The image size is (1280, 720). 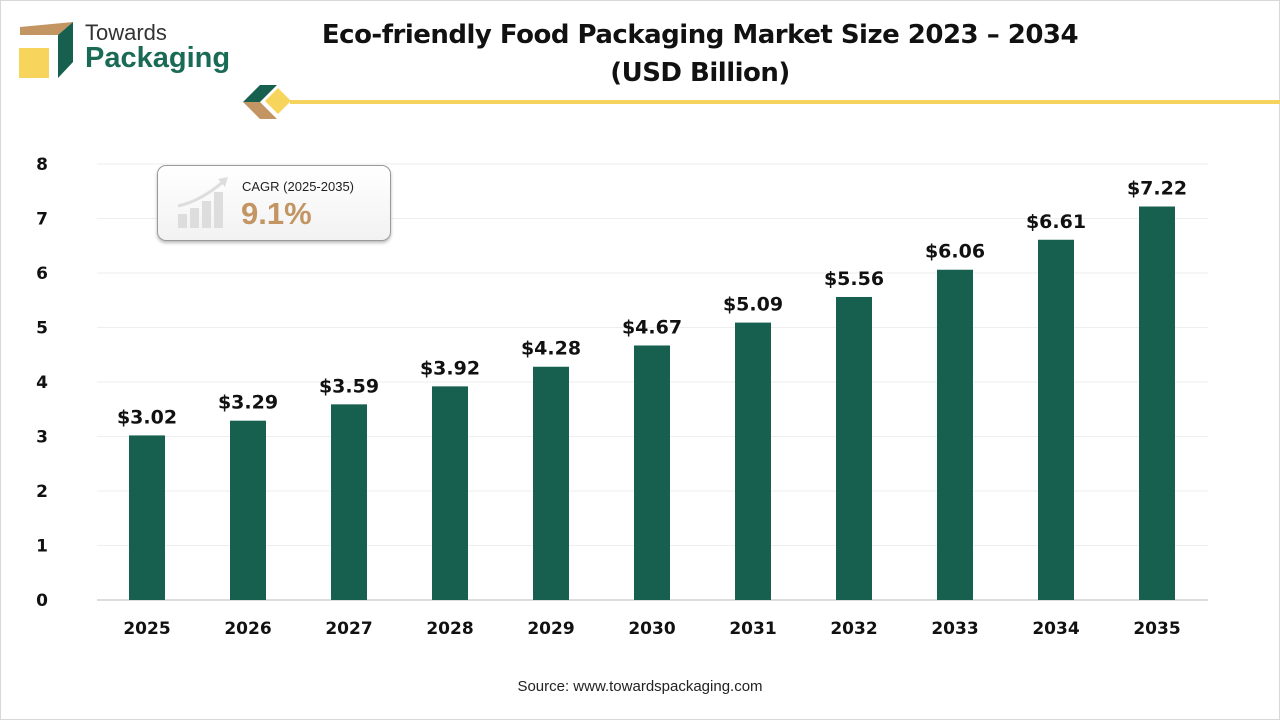 What do you see at coordinates (955, 252) in the screenshot?
I see `data-label: $6.06` at bounding box center [955, 252].